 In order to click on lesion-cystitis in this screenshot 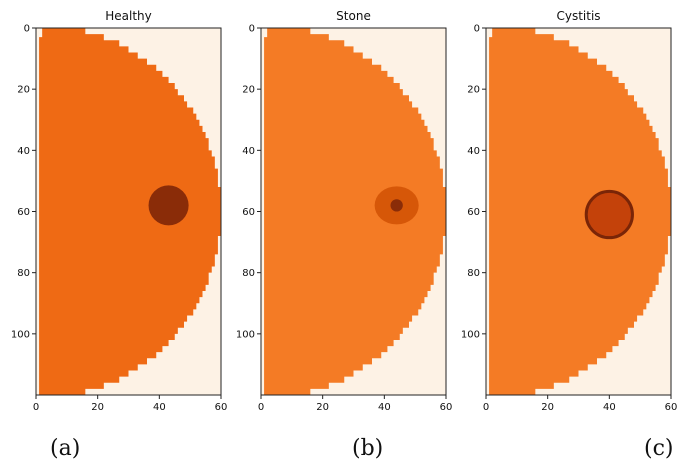, I will do `click(609, 214)`.